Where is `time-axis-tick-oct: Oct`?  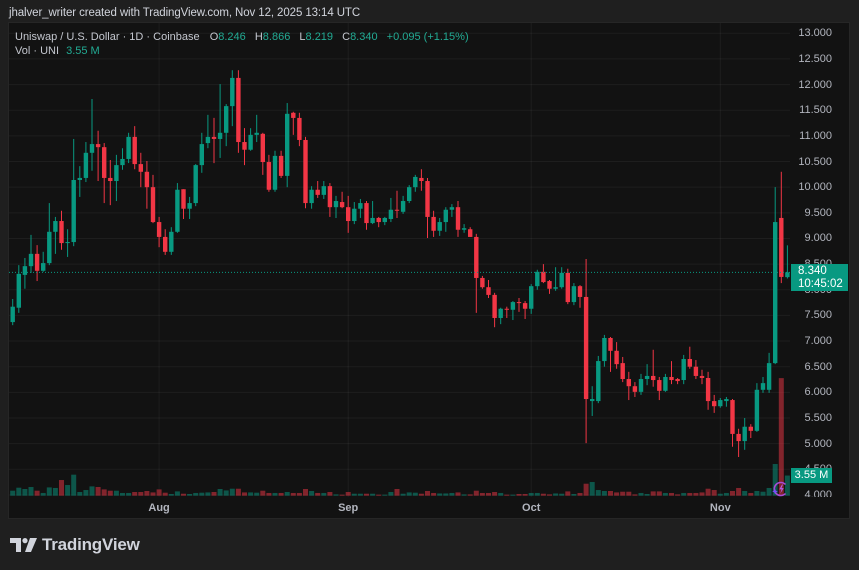 time-axis-tick-oct: Oct is located at coordinates (531, 508).